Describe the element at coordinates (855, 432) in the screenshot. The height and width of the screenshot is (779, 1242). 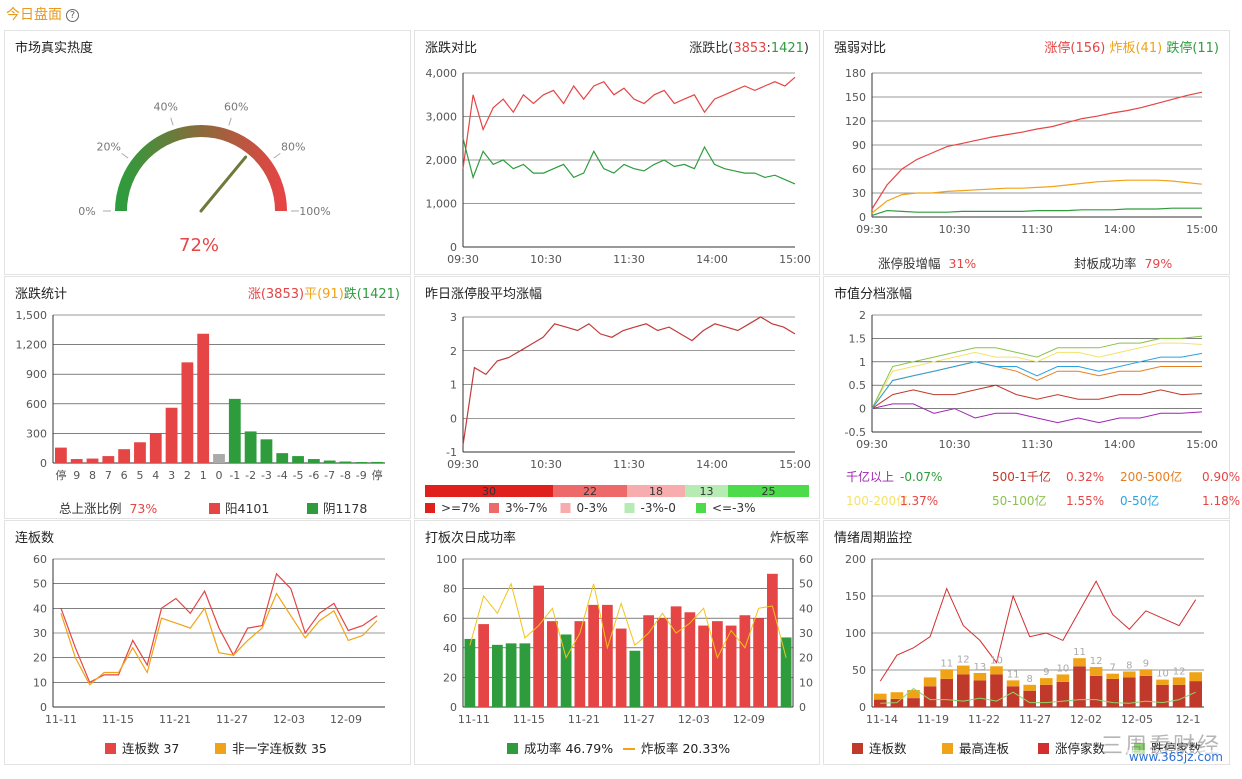
I see `y-tick-label: -0.5` at that location.